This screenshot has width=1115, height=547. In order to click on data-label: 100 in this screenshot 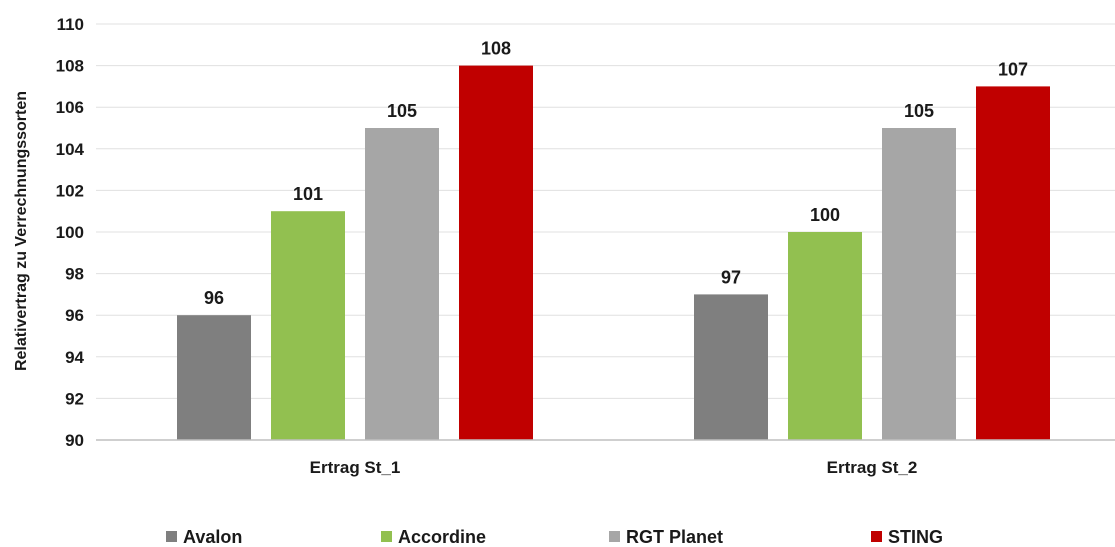, I will do `click(825, 215)`.